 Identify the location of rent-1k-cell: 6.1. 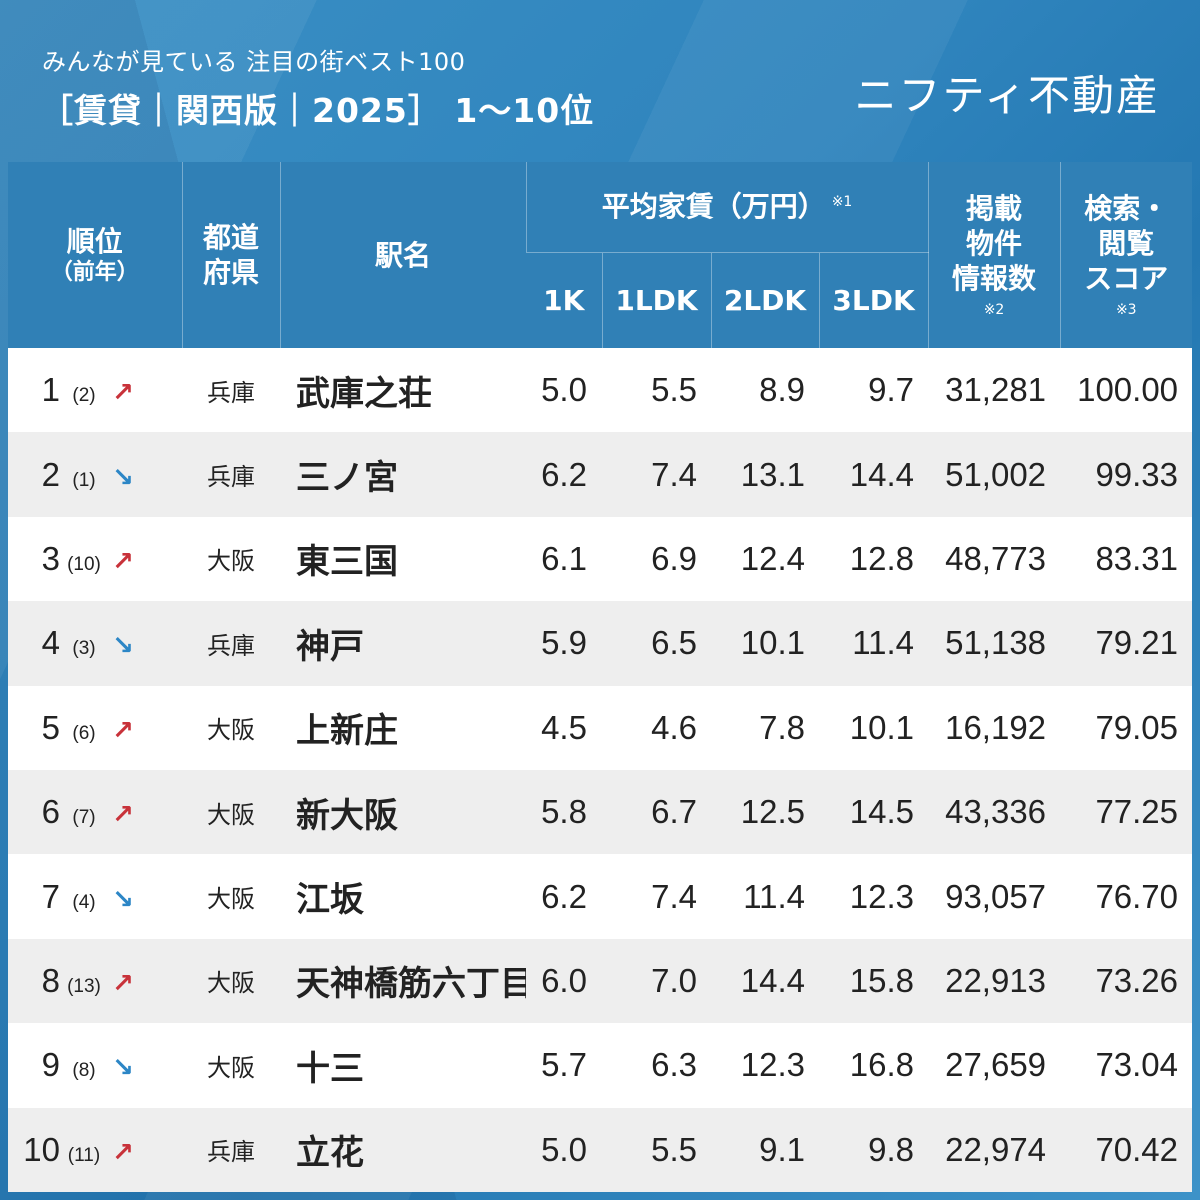
(564, 559).